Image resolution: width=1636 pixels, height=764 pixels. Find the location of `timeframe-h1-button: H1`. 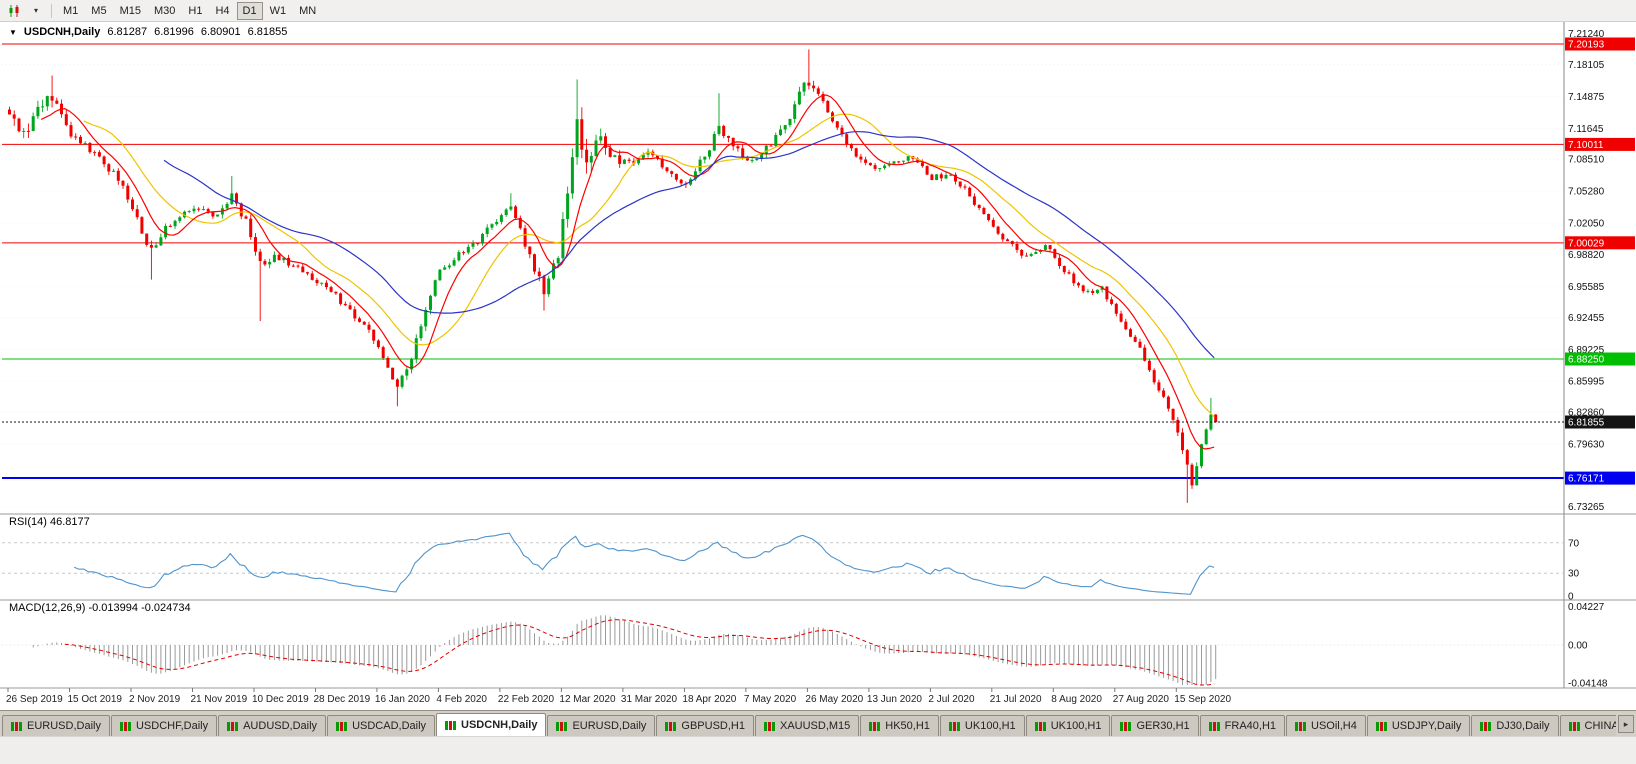

timeframe-h1-button: H1 is located at coordinates (195, 11).